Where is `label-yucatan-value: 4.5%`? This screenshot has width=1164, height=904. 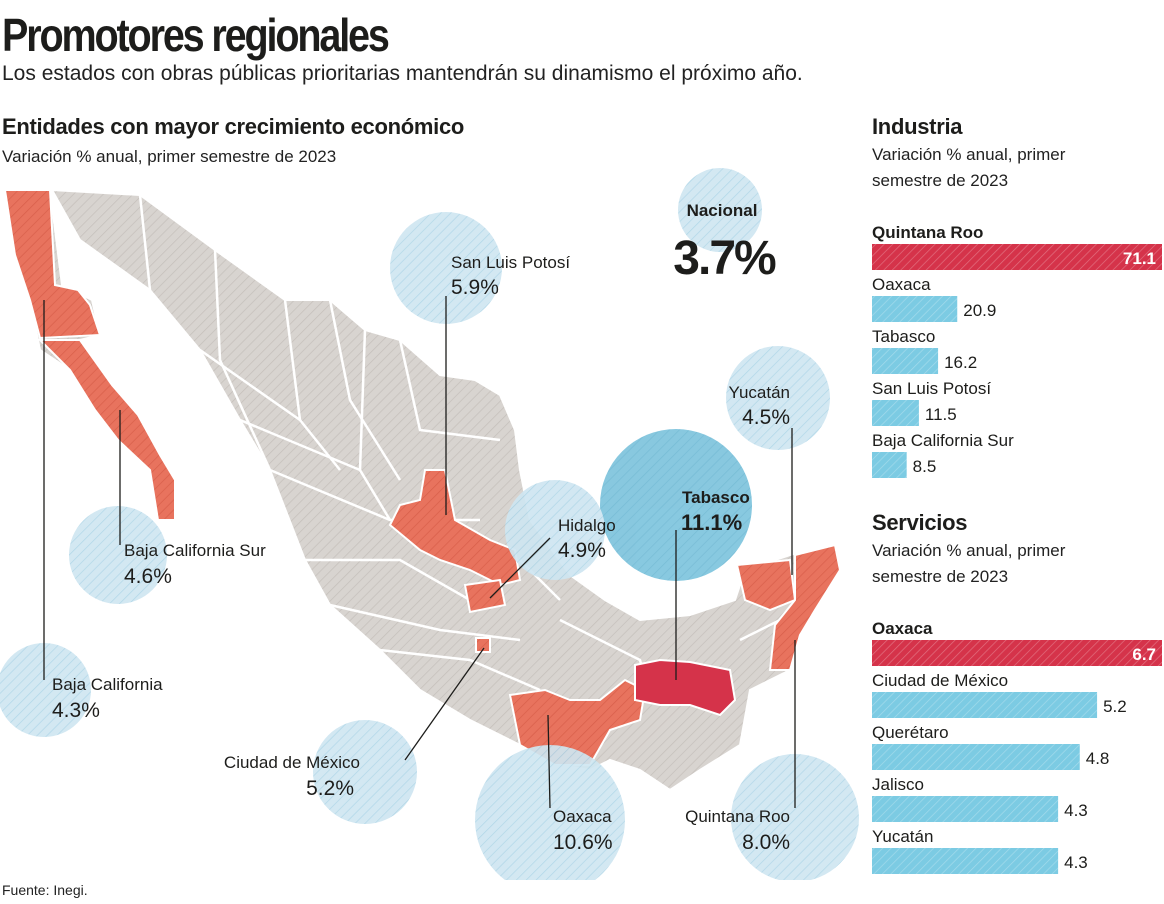 label-yucatan-value: 4.5% is located at coordinates (766, 417).